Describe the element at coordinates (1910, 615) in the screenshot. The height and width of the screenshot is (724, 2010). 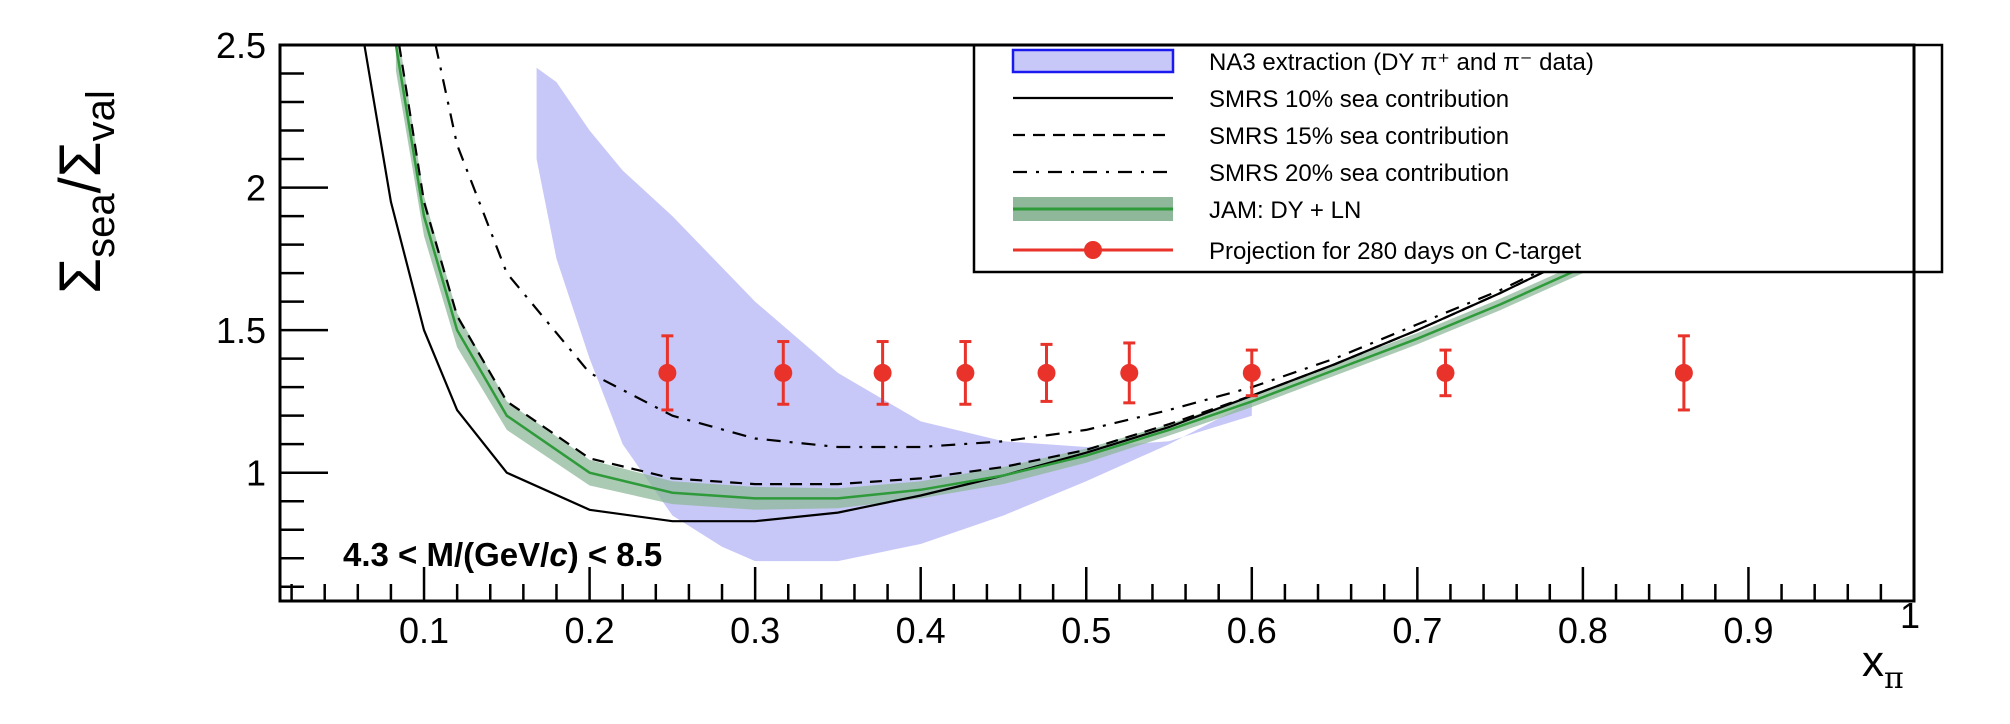
I see `x-tick-label: 1` at that location.